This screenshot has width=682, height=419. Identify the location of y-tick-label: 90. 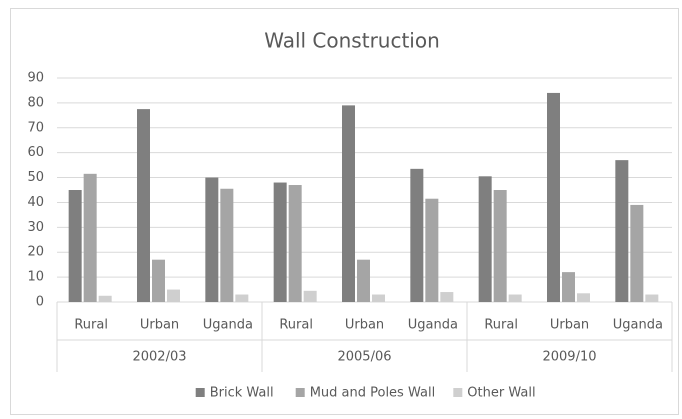
(35, 78).